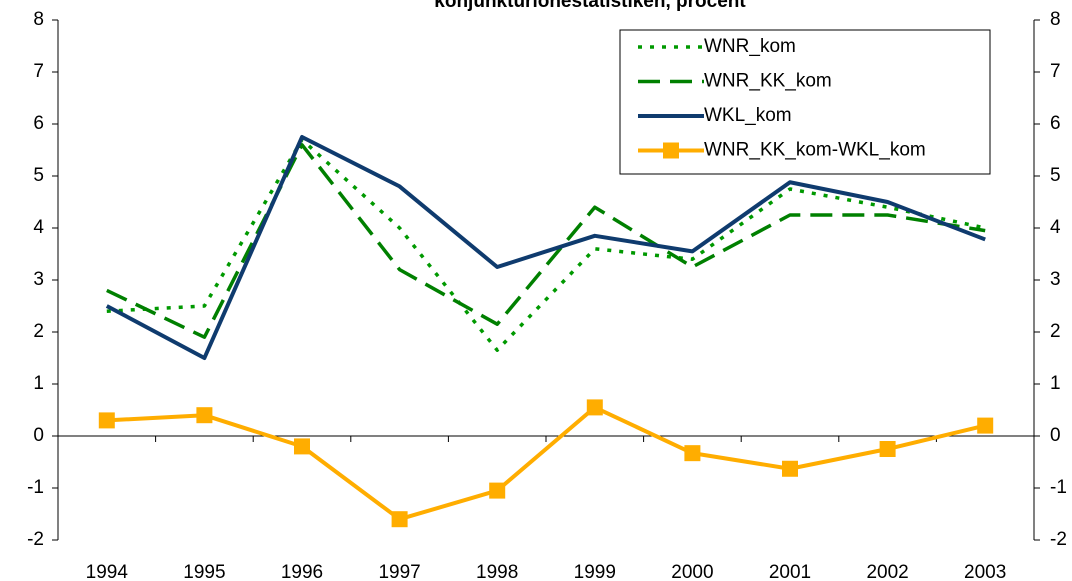  I want to click on y-tick-label: 1, so click(38, 383).